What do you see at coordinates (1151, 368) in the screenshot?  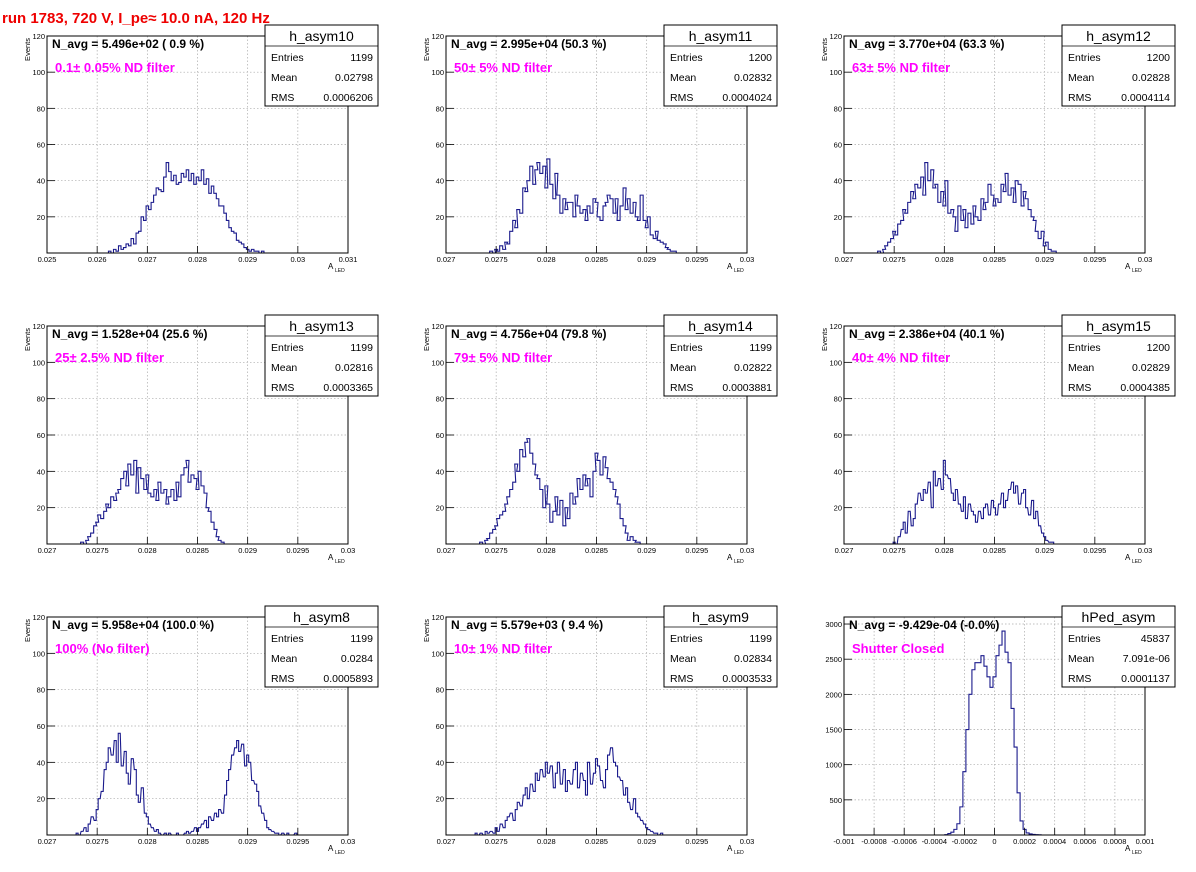 I see `stats-value: 0.02829` at bounding box center [1151, 368].